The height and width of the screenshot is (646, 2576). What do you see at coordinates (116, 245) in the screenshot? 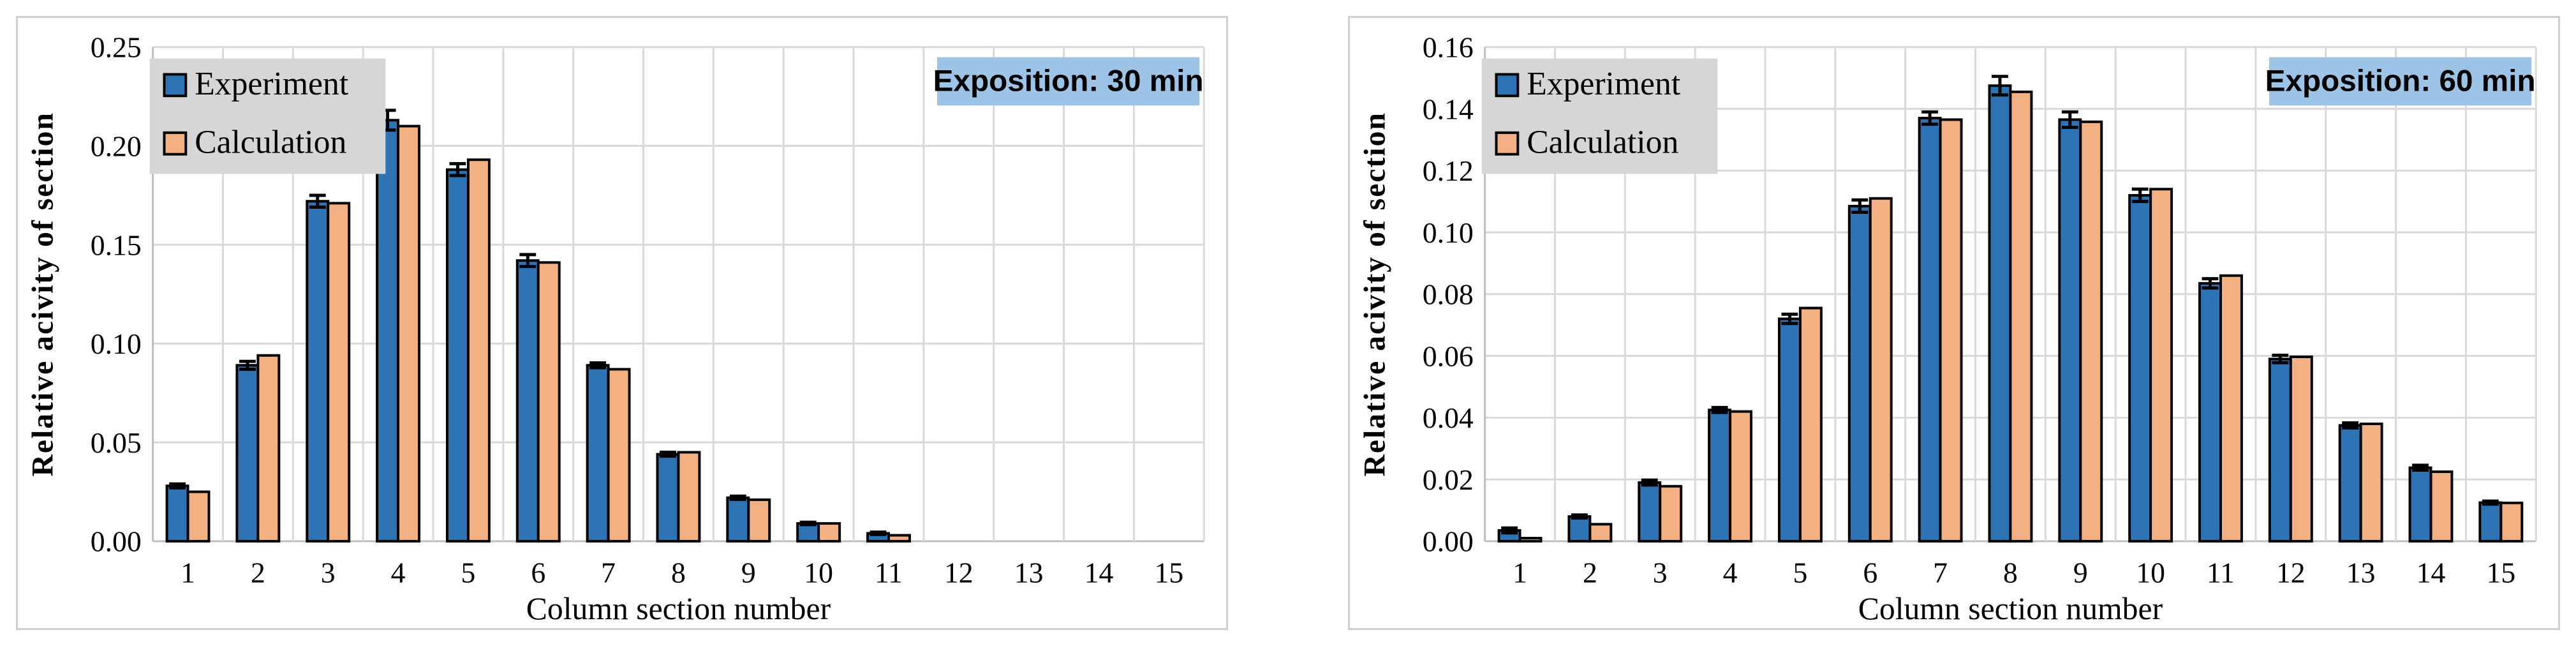
I see `y-tick-label: 0.15` at bounding box center [116, 245].